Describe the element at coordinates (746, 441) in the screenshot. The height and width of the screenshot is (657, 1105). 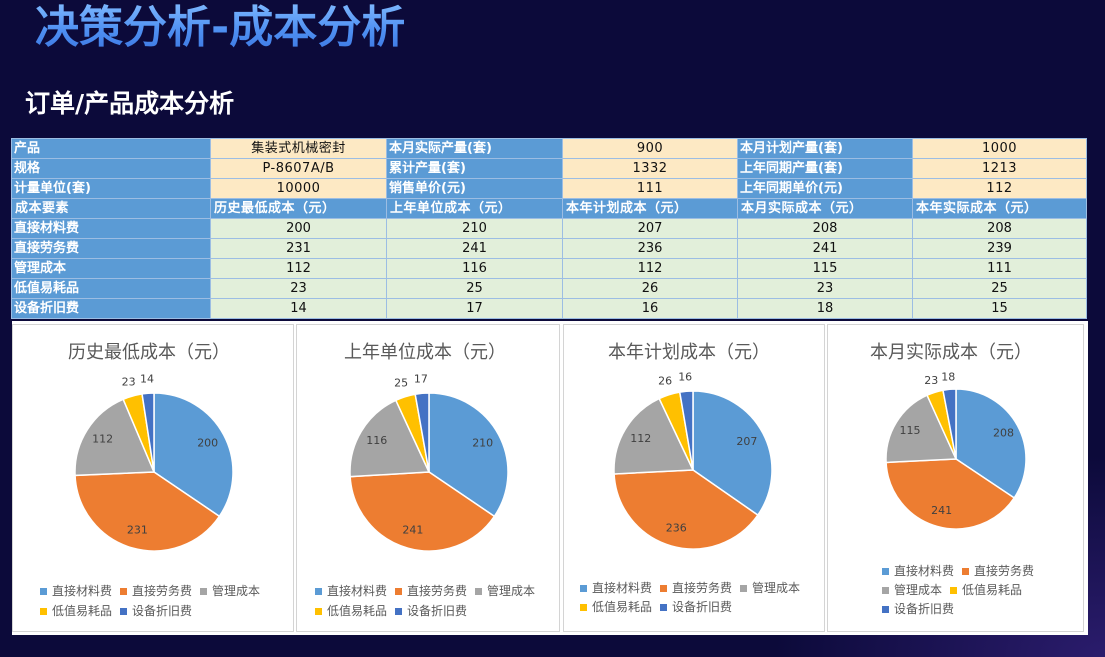
I see `pie-data-label-direct-material: 207` at that location.